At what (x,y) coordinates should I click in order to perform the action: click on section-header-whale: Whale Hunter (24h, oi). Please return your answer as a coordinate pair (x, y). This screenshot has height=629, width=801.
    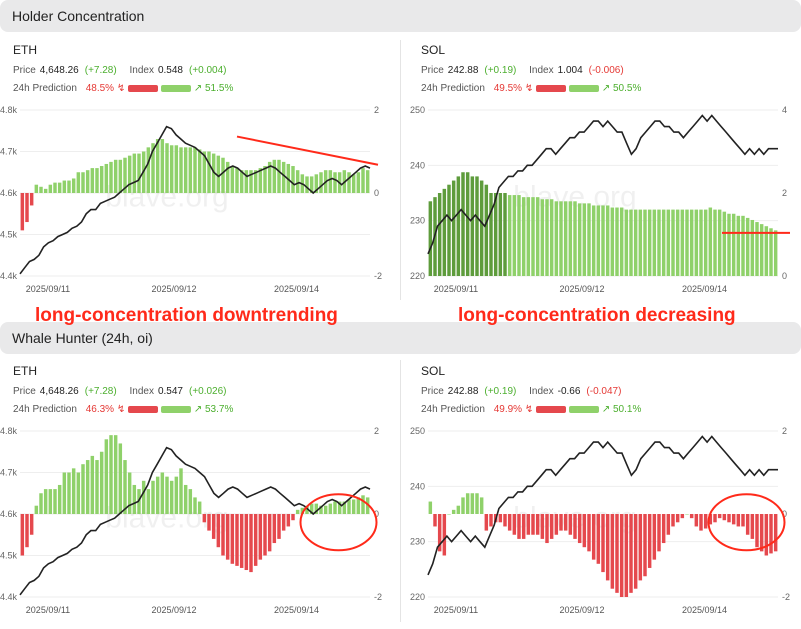
    Looking at the image, I should click on (400, 338).